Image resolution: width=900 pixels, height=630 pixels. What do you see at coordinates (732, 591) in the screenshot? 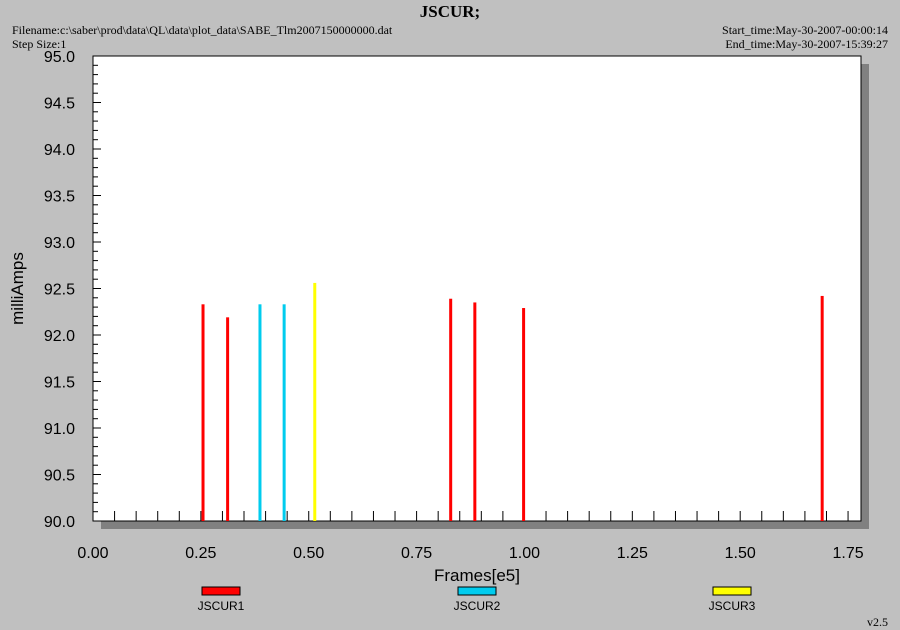
I see `legend-swatch-jscur3` at bounding box center [732, 591].